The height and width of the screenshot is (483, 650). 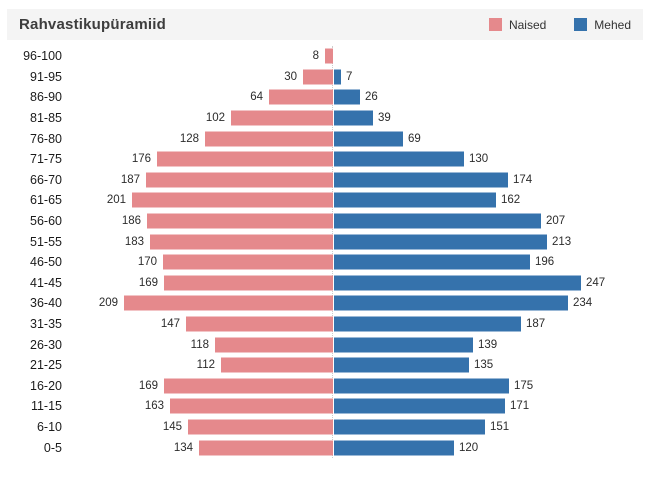 I want to click on age-label: 76-80, so click(x=46, y=138).